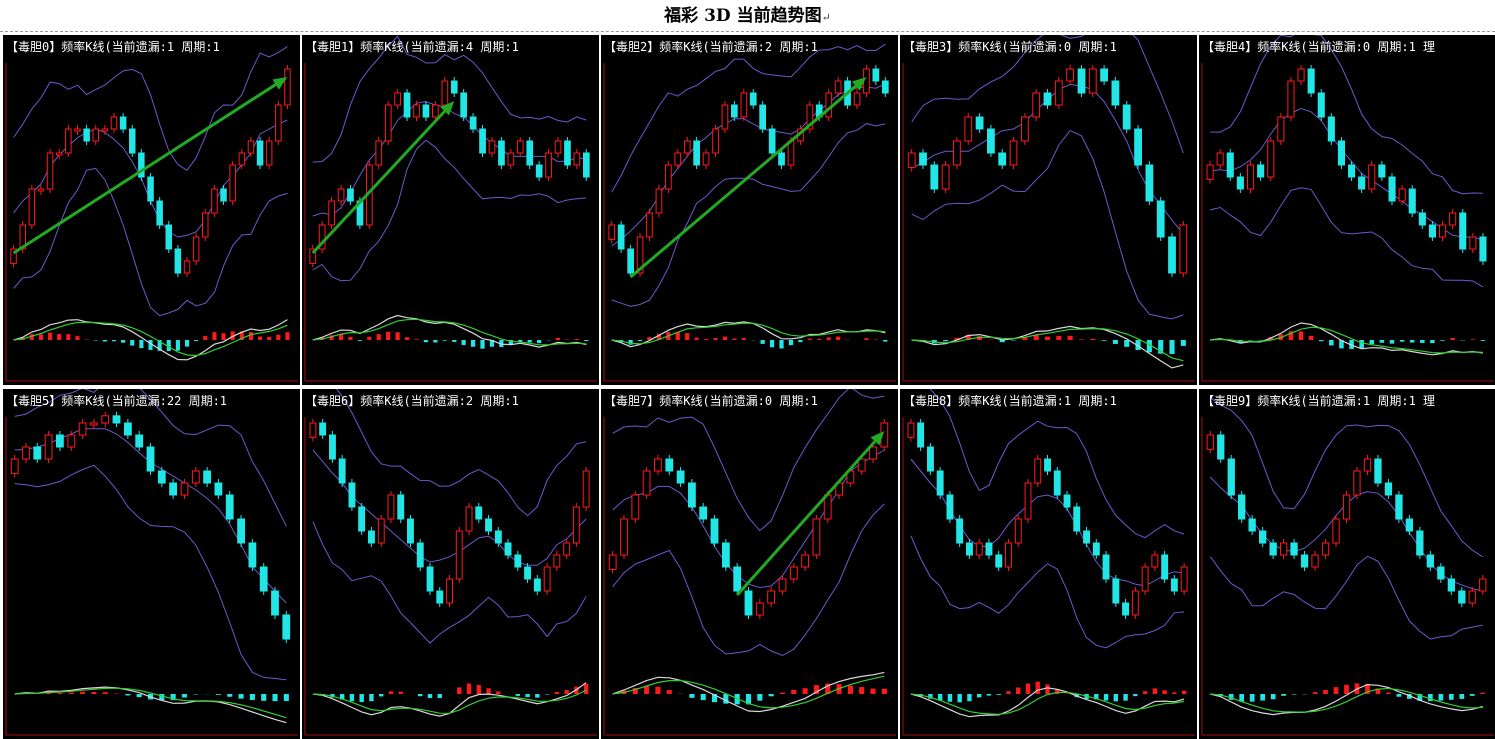  What do you see at coordinates (1319, 47) in the screenshot?
I see `chart-title: 【毒胆4】频率K线(当前遗漏:0 周期:1 理` at bounding box center [1319, 47].